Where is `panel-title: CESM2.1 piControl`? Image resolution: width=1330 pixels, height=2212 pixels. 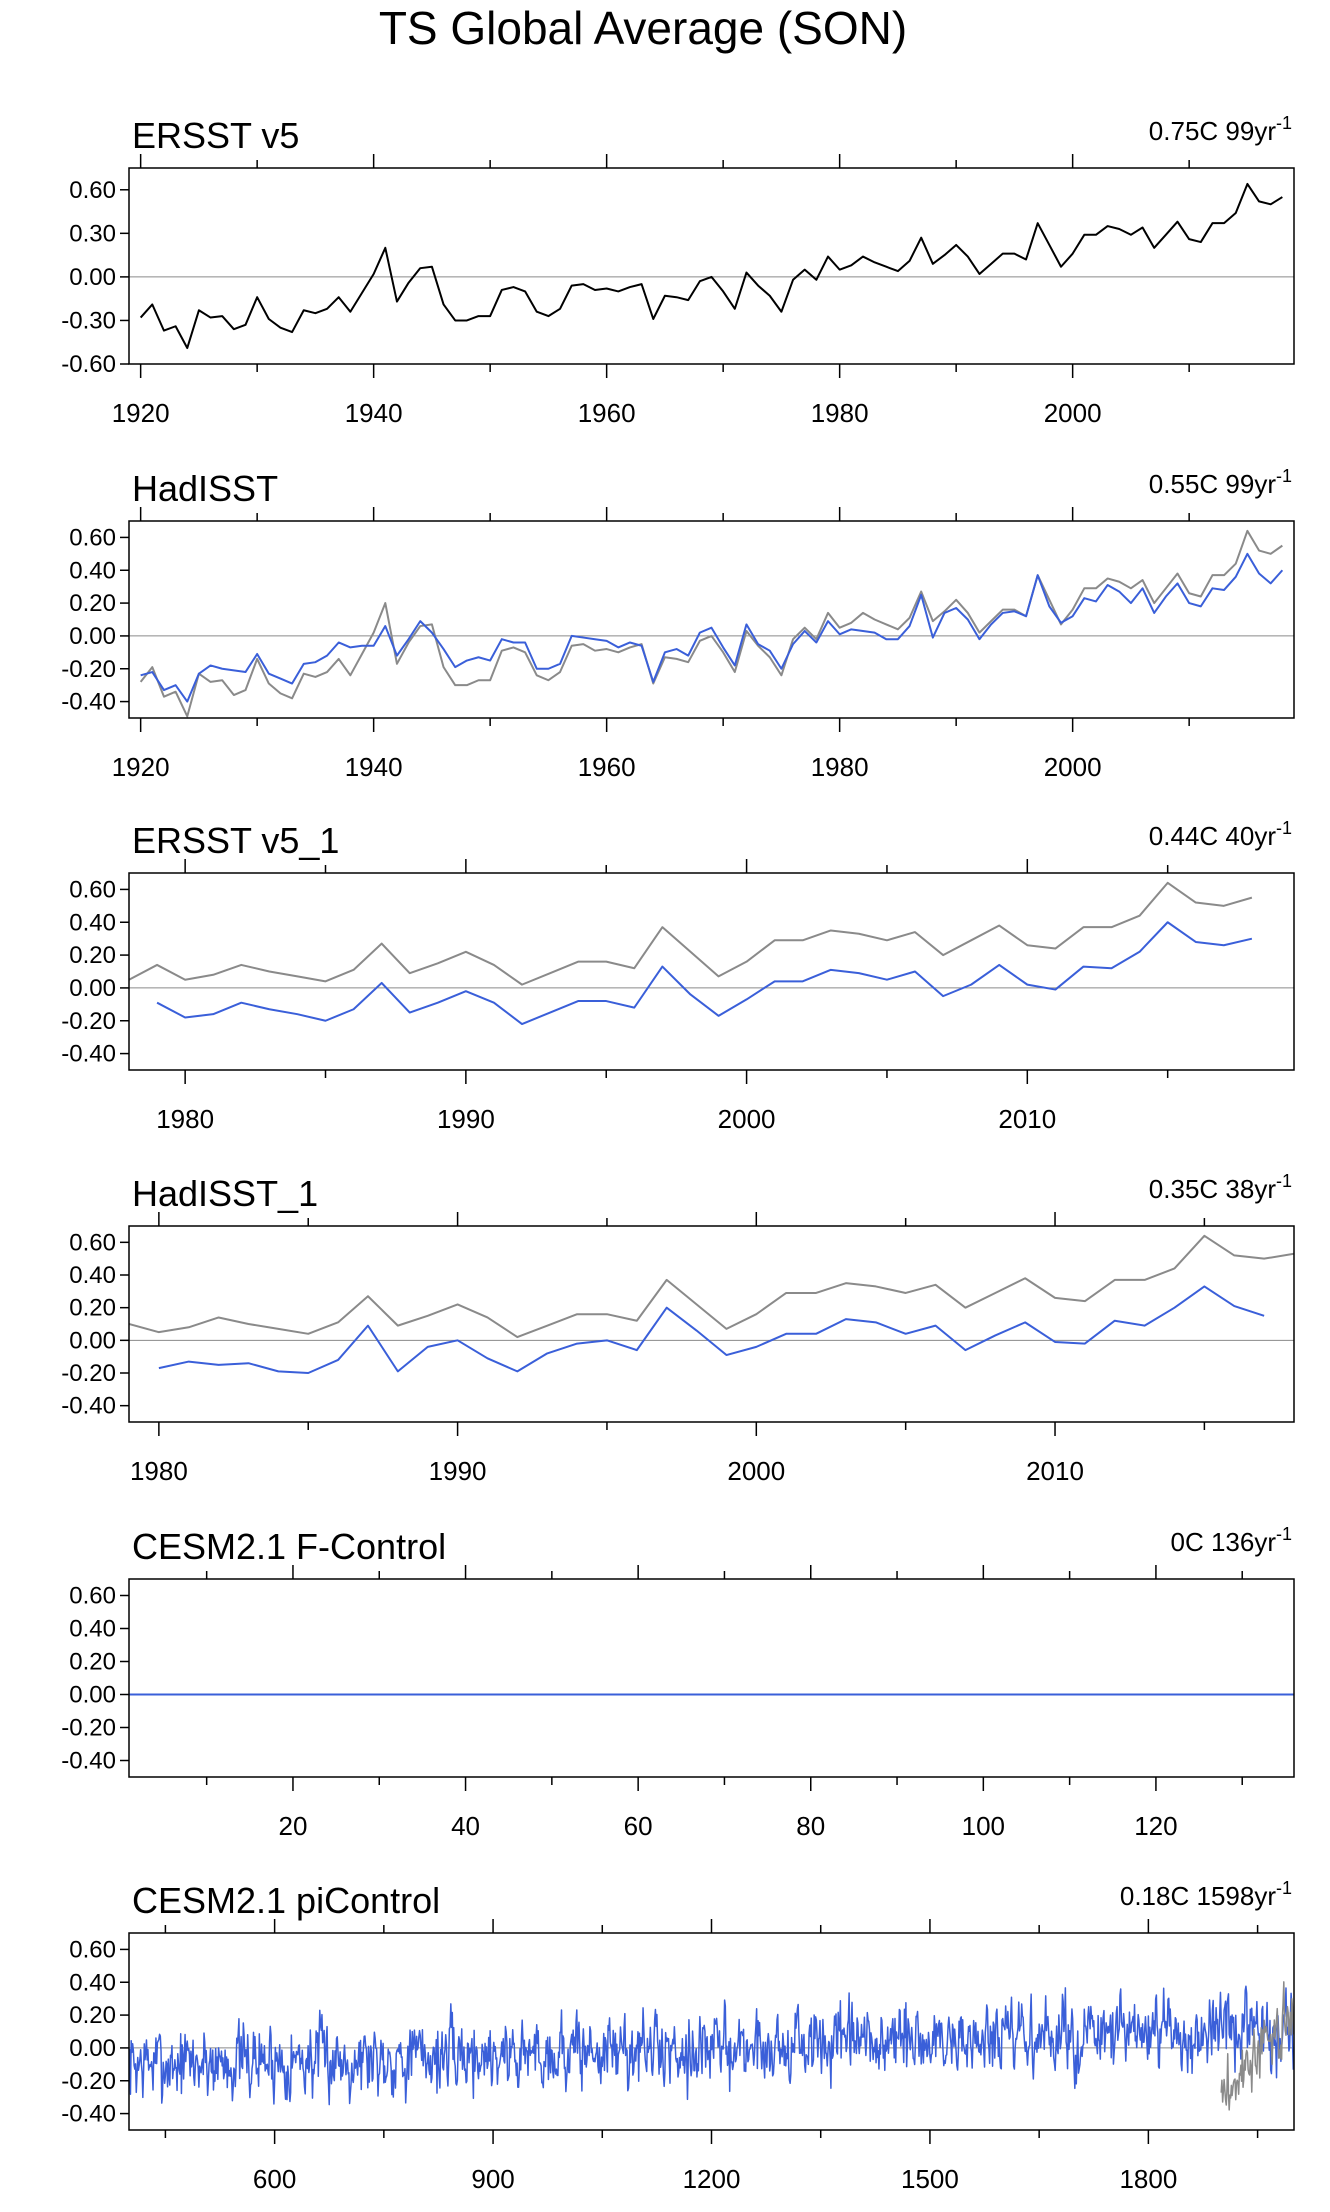
panel-title: CESM2.1 piControl is located at coordinates (286, 1900).